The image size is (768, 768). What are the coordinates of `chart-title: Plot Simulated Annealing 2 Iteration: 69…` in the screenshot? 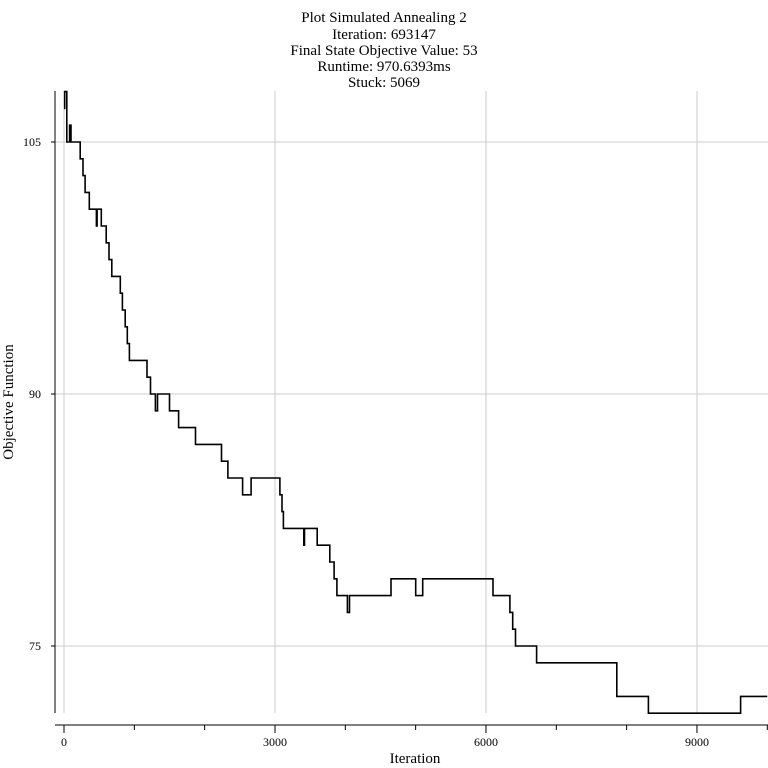 It's located at (383, 50).